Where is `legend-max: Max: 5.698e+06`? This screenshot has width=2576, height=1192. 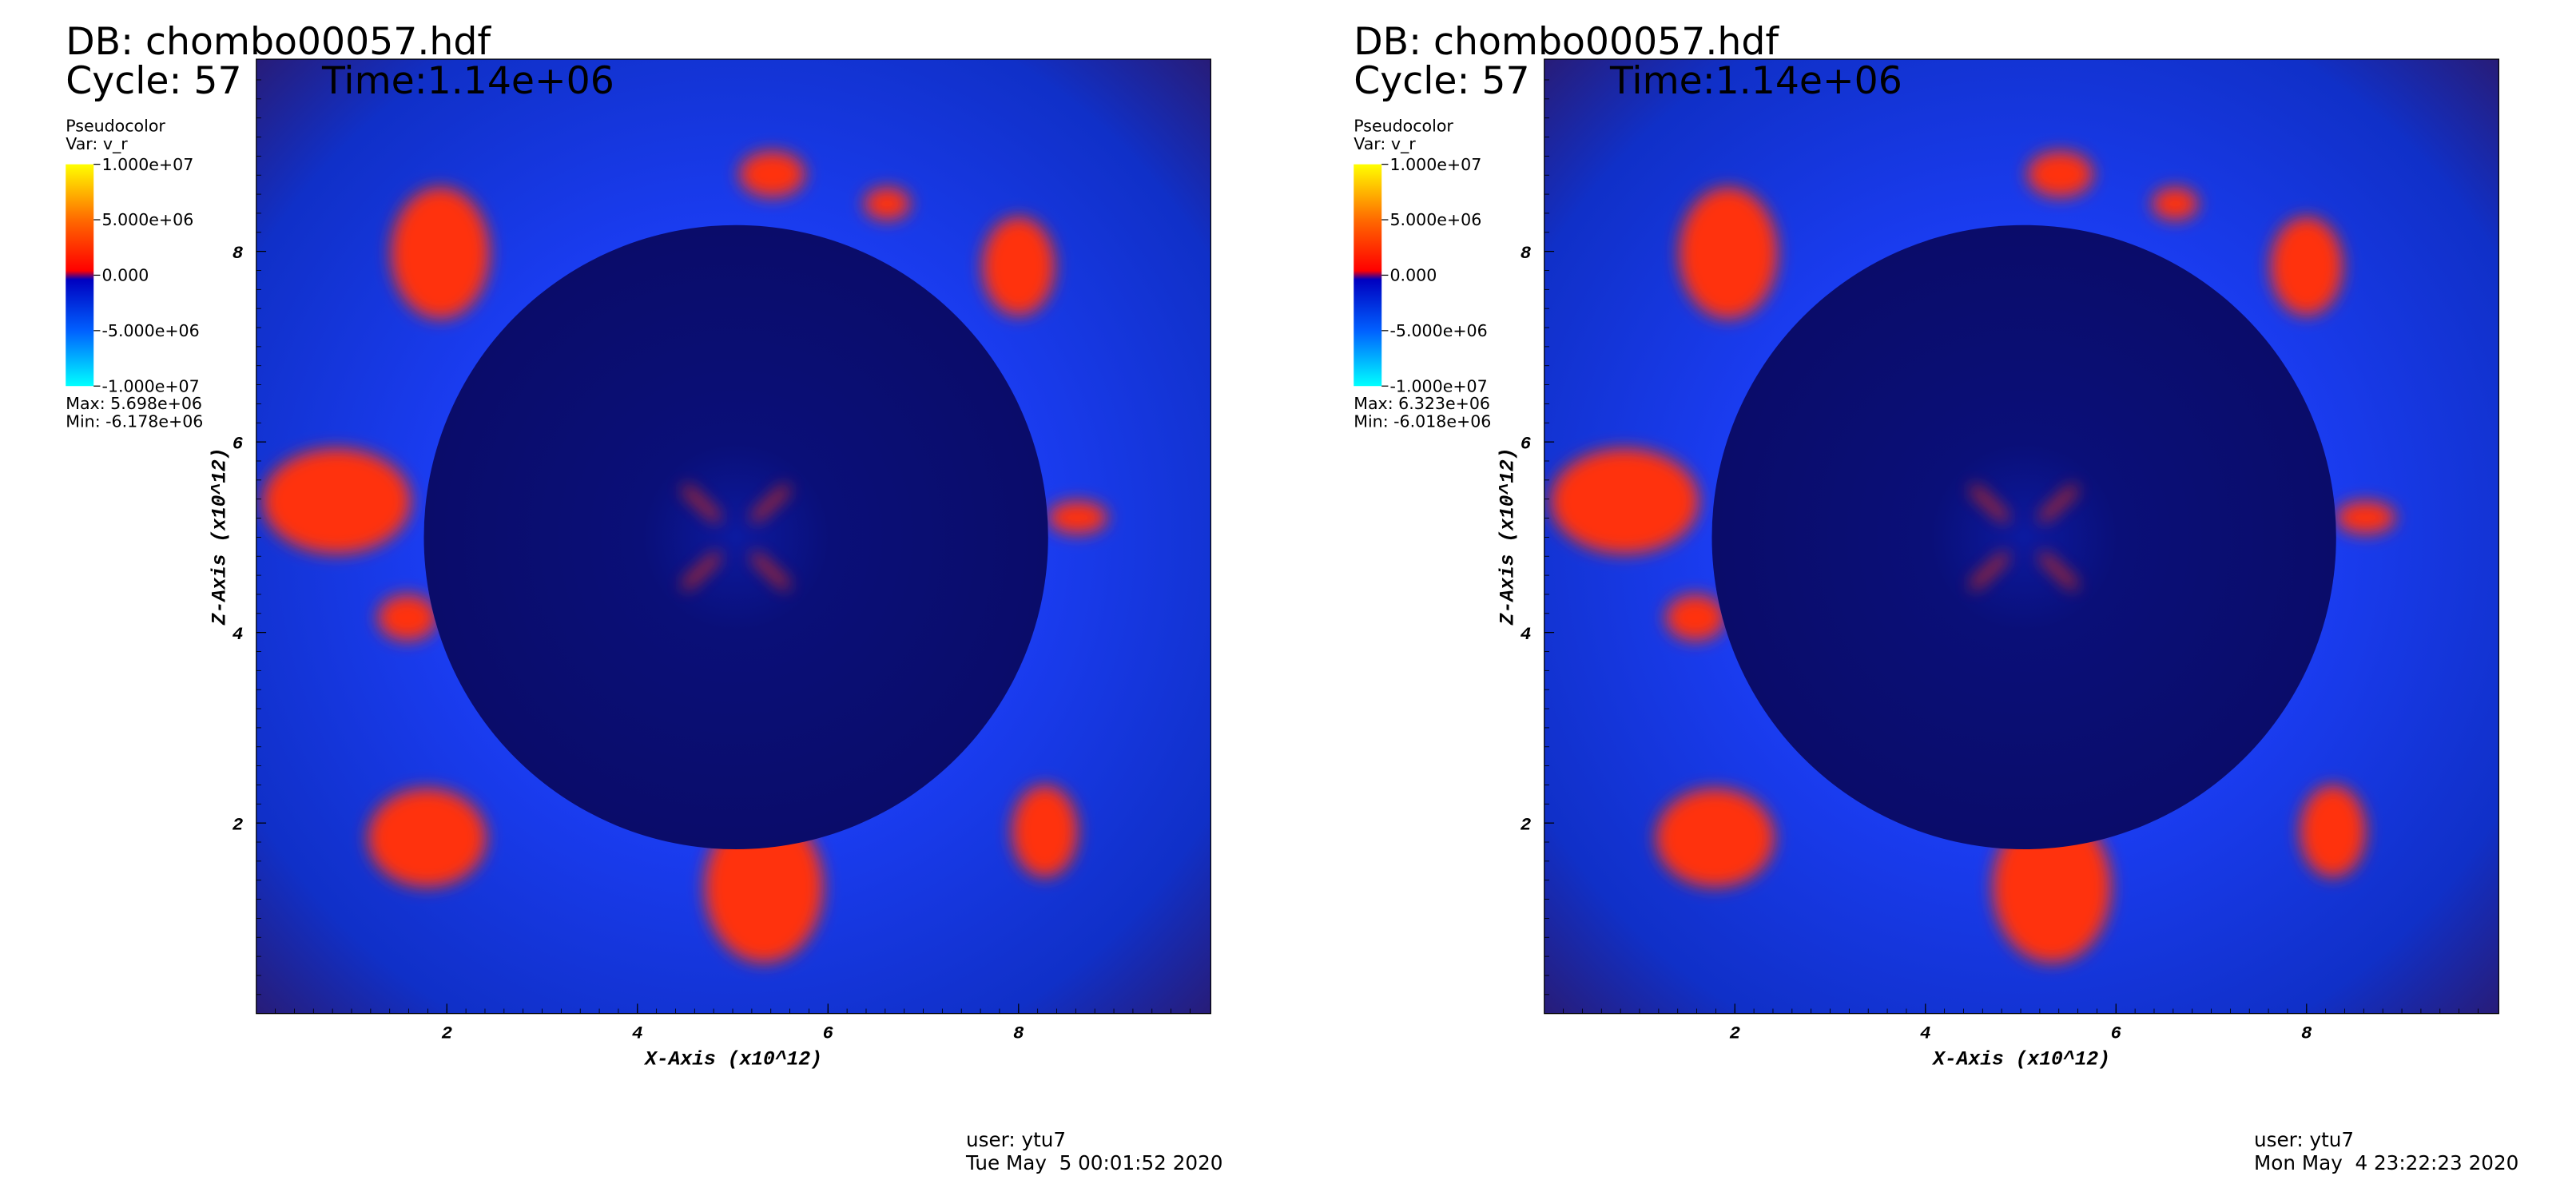 legend-max: Max: 5.698e+06 is located at coordinates (134, 403).